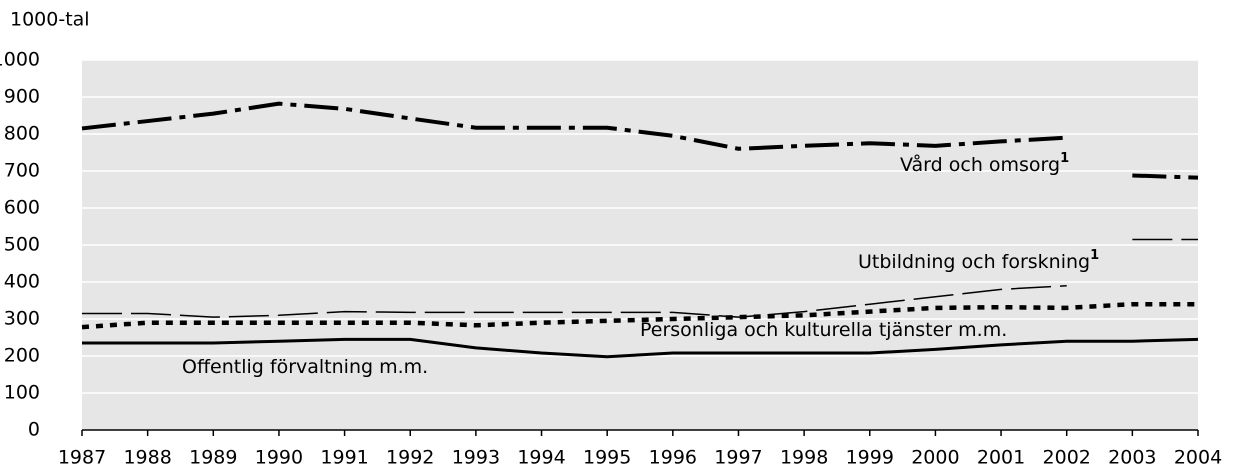 Image resolution: width=1233 pixels, height=470 pixels. I want to click on y-tick-label: 200, so click(22, 356).